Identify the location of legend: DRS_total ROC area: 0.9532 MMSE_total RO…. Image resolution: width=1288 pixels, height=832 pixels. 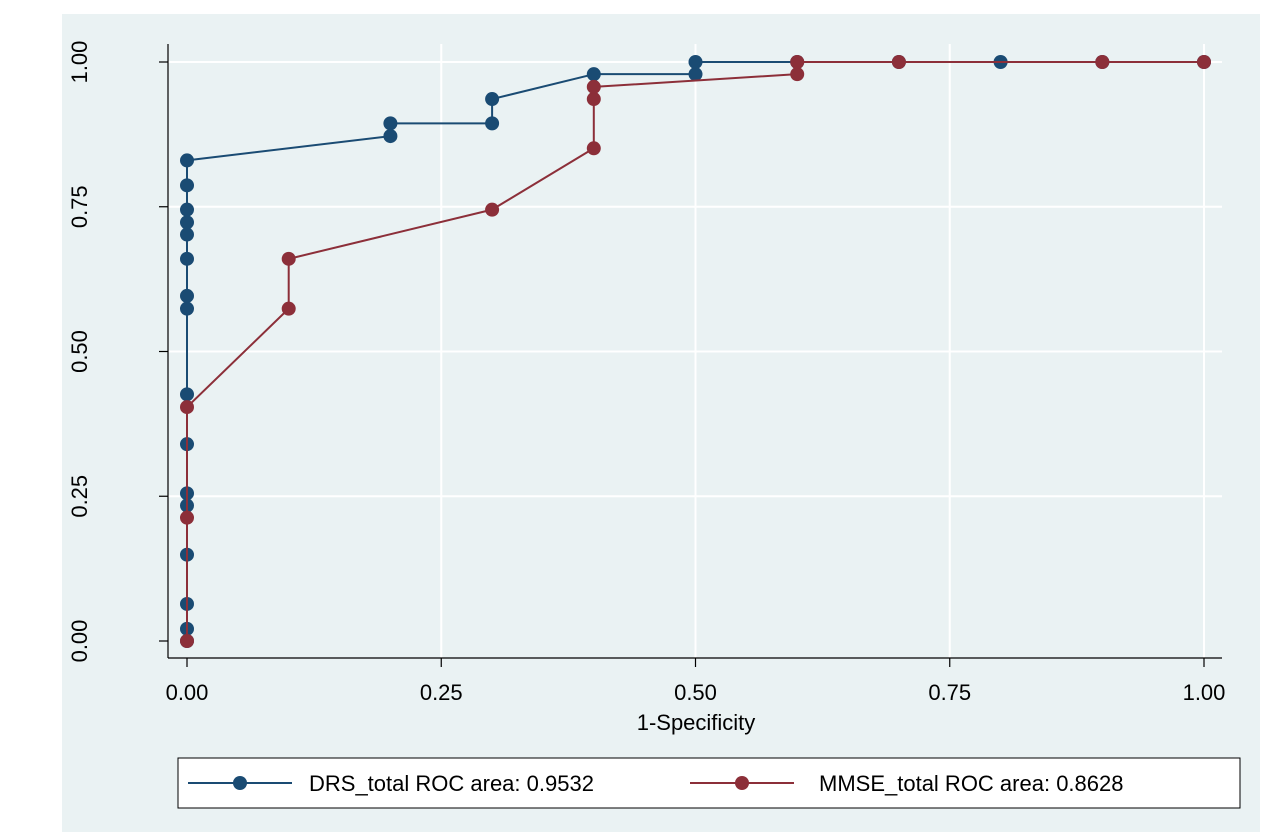
(709, 783).